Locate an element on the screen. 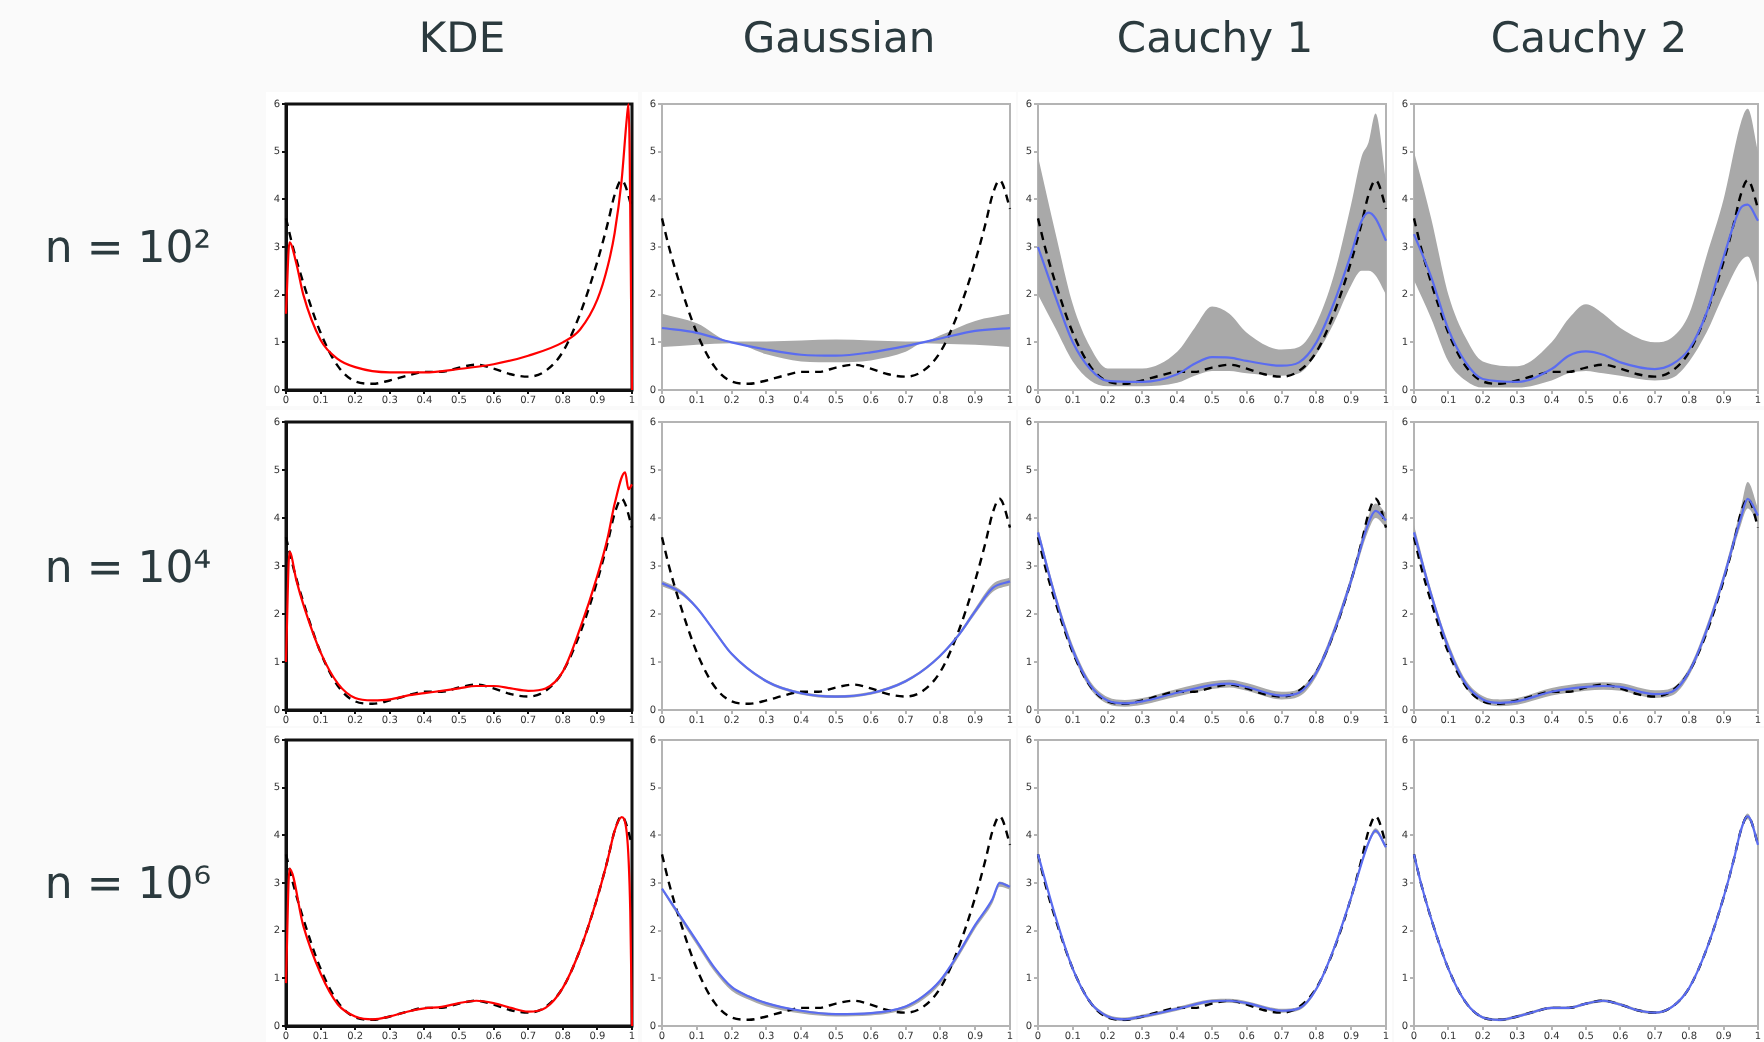  y-axis-title: n = 10⁶ is located at coordinates (128, 886).